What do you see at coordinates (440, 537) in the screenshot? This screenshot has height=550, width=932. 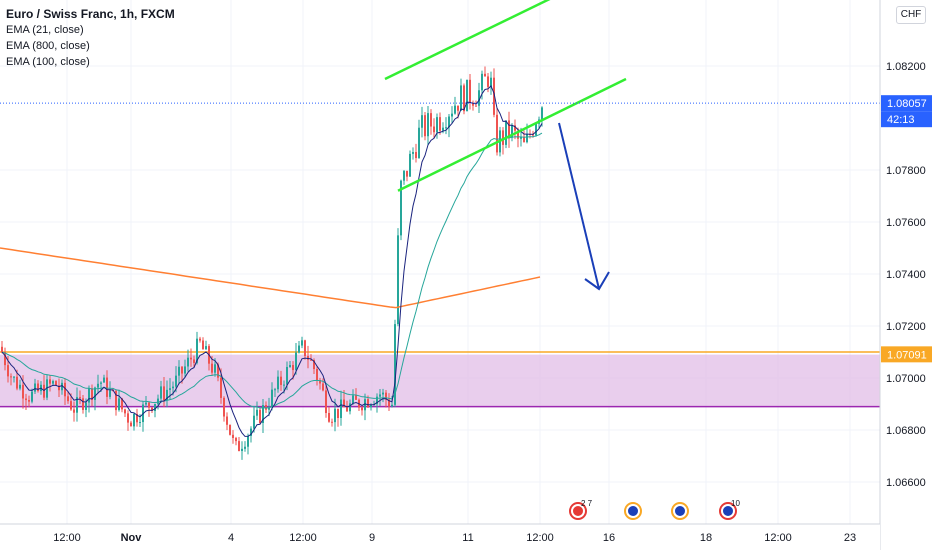 I see `x-axis-background` at bounding box center [440, 537].